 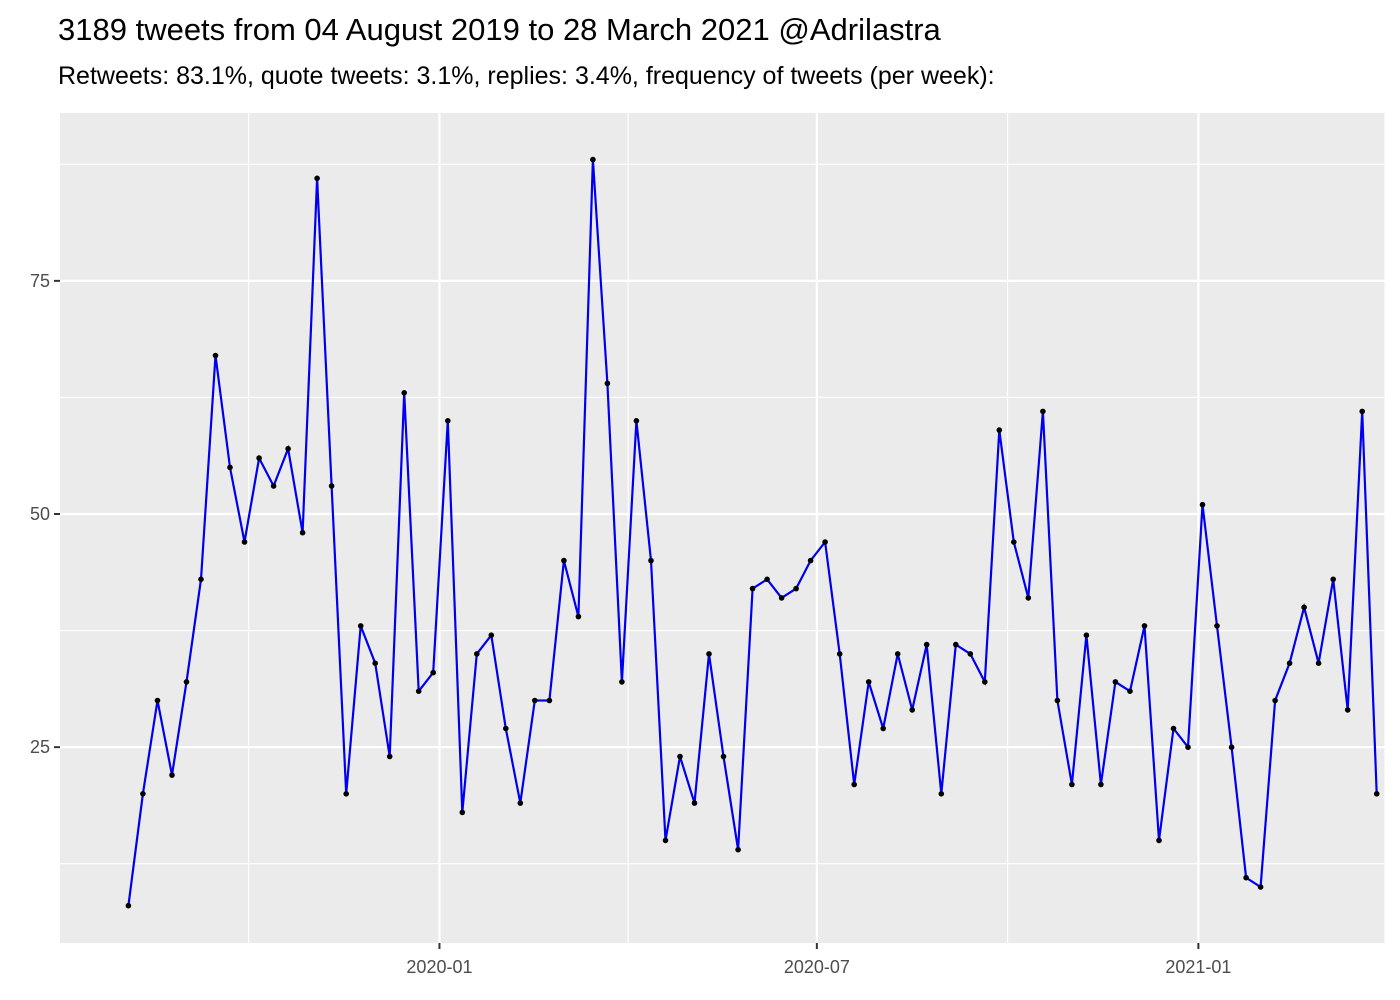 I want to click on y-tick-label: 25, so click(x=40, y=747).